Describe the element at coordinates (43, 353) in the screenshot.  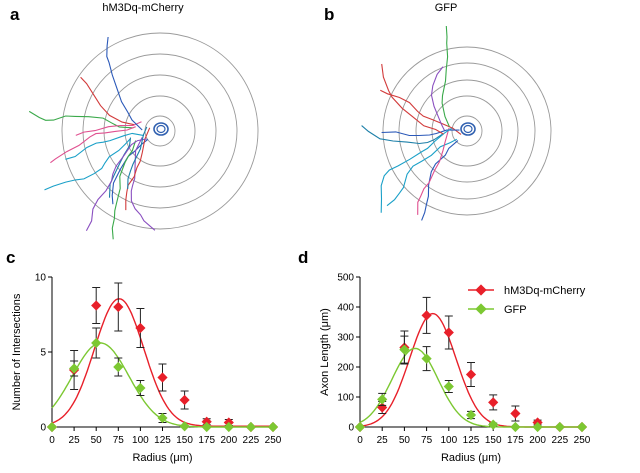
I see `y-tick-label: 5` at that location.